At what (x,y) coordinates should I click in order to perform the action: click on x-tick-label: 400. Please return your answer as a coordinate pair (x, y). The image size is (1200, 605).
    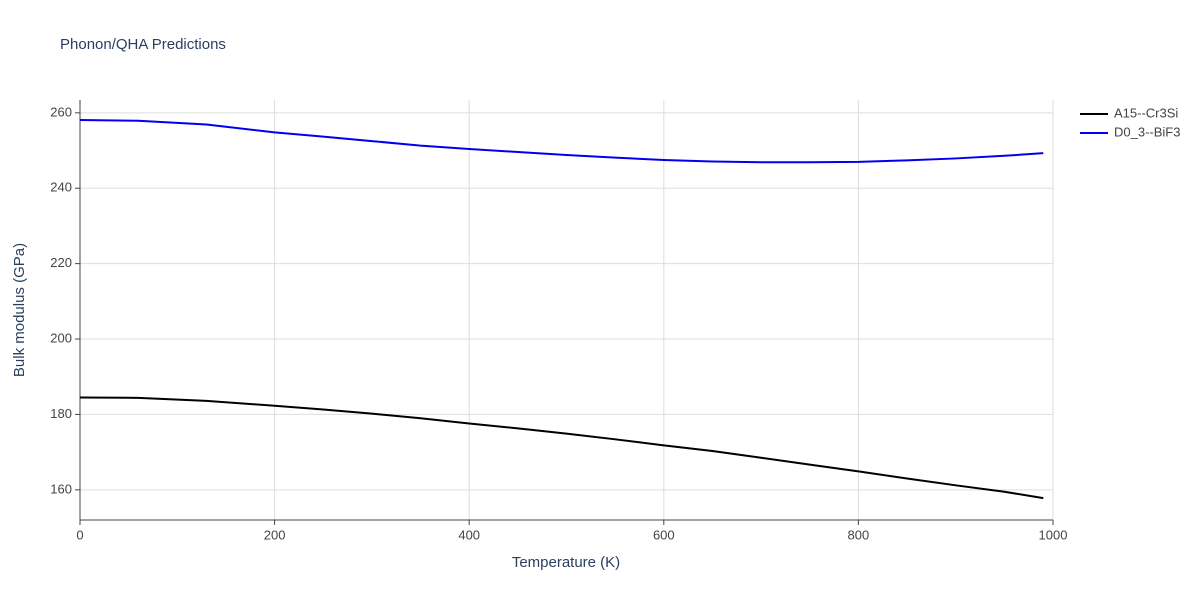
    Looking at the image, I should click on (469, 534).